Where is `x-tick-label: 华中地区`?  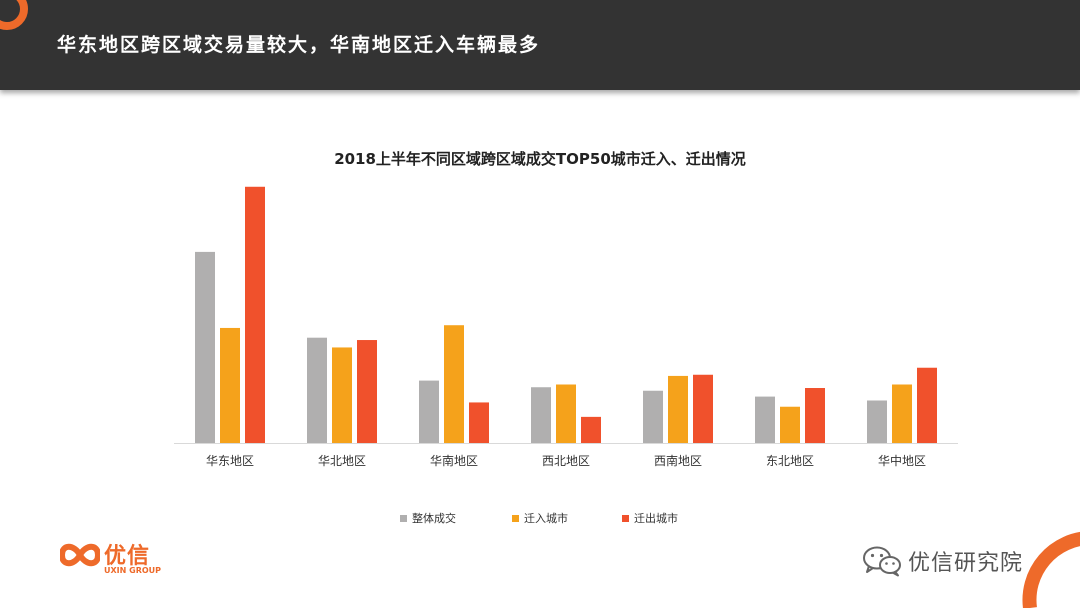
x-tick-label: 华中地区 is located at coordinates (902, 460).